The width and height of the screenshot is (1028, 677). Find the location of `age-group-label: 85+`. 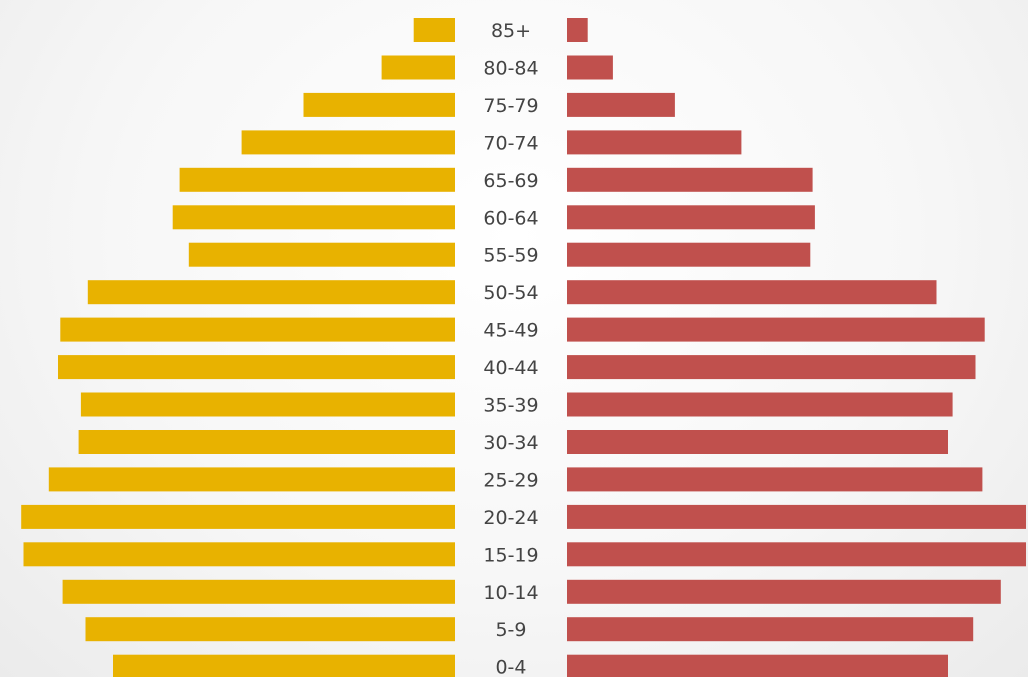

age-group-label: 85+ is located at coordinates (511, 31).